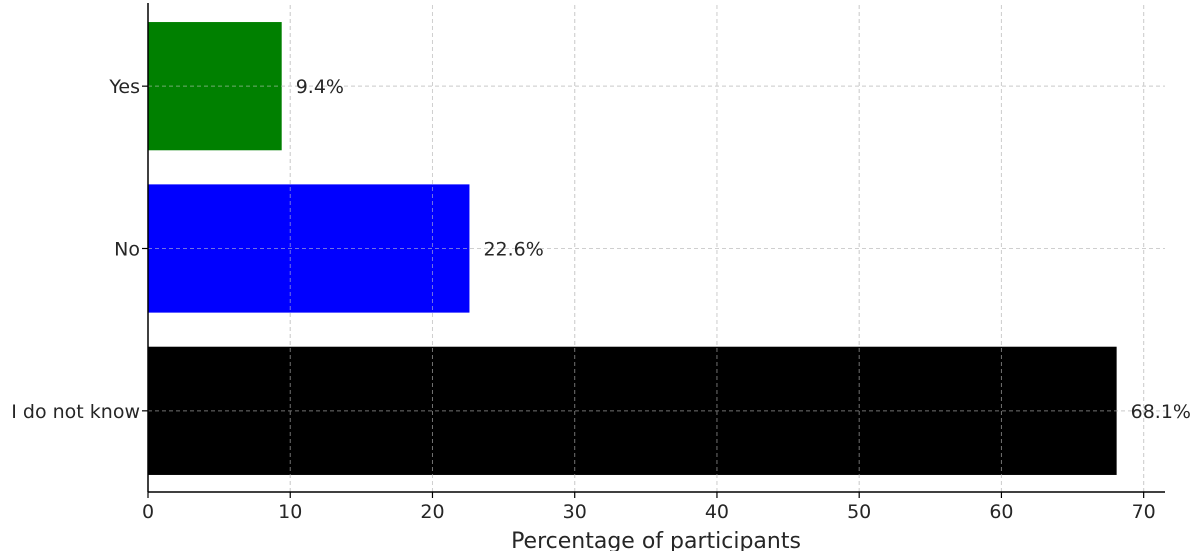 Image resolution: width=1196 pixels, height=551 pixels. What do you see at coordinates (148, 512) in the screenshot?
I see `x-tick-label: 0` at bounding box center [148, 512].